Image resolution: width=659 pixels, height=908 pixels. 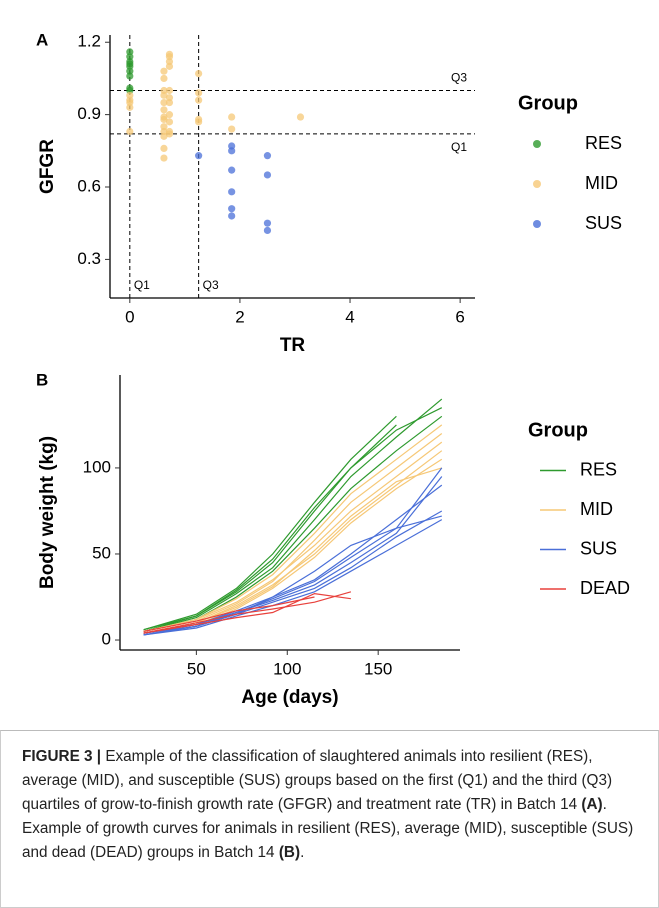 I want to click on panel-label: B, so click(x=42, y=379).